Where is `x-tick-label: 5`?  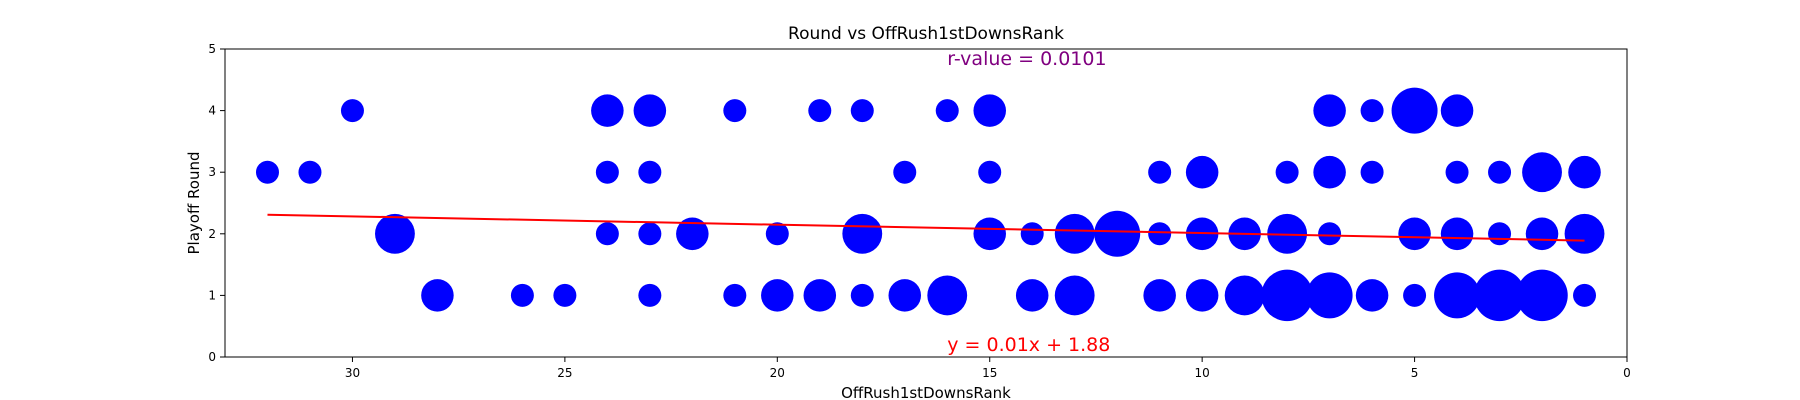
x-tick-label: 5 is located at coordinates (1415, 373).